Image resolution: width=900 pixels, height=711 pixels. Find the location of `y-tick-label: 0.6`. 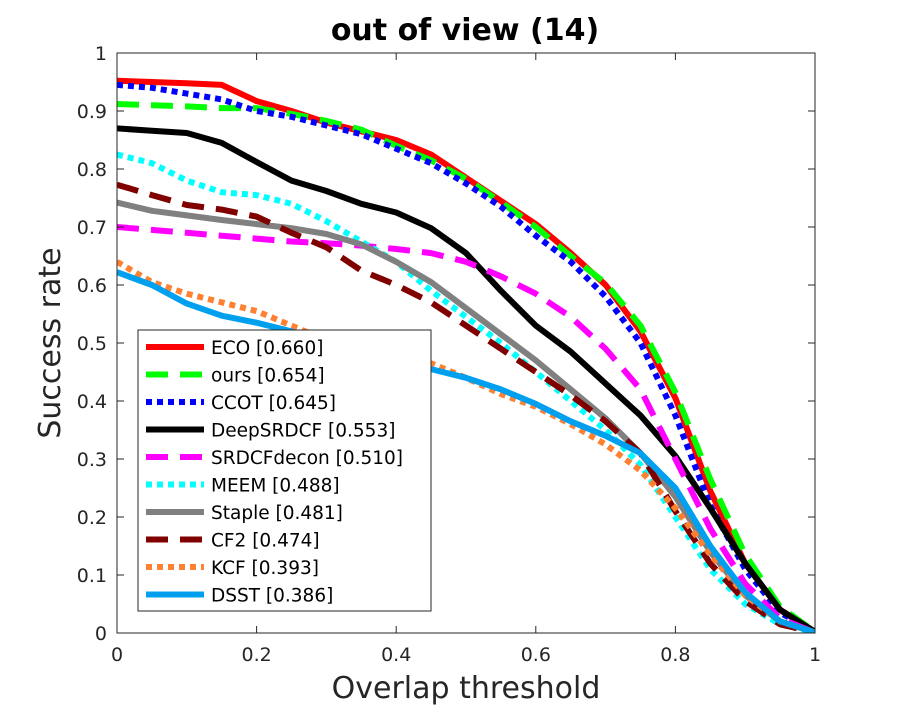

y-tick-label: 0.6 is located at coordinates (92, 286).